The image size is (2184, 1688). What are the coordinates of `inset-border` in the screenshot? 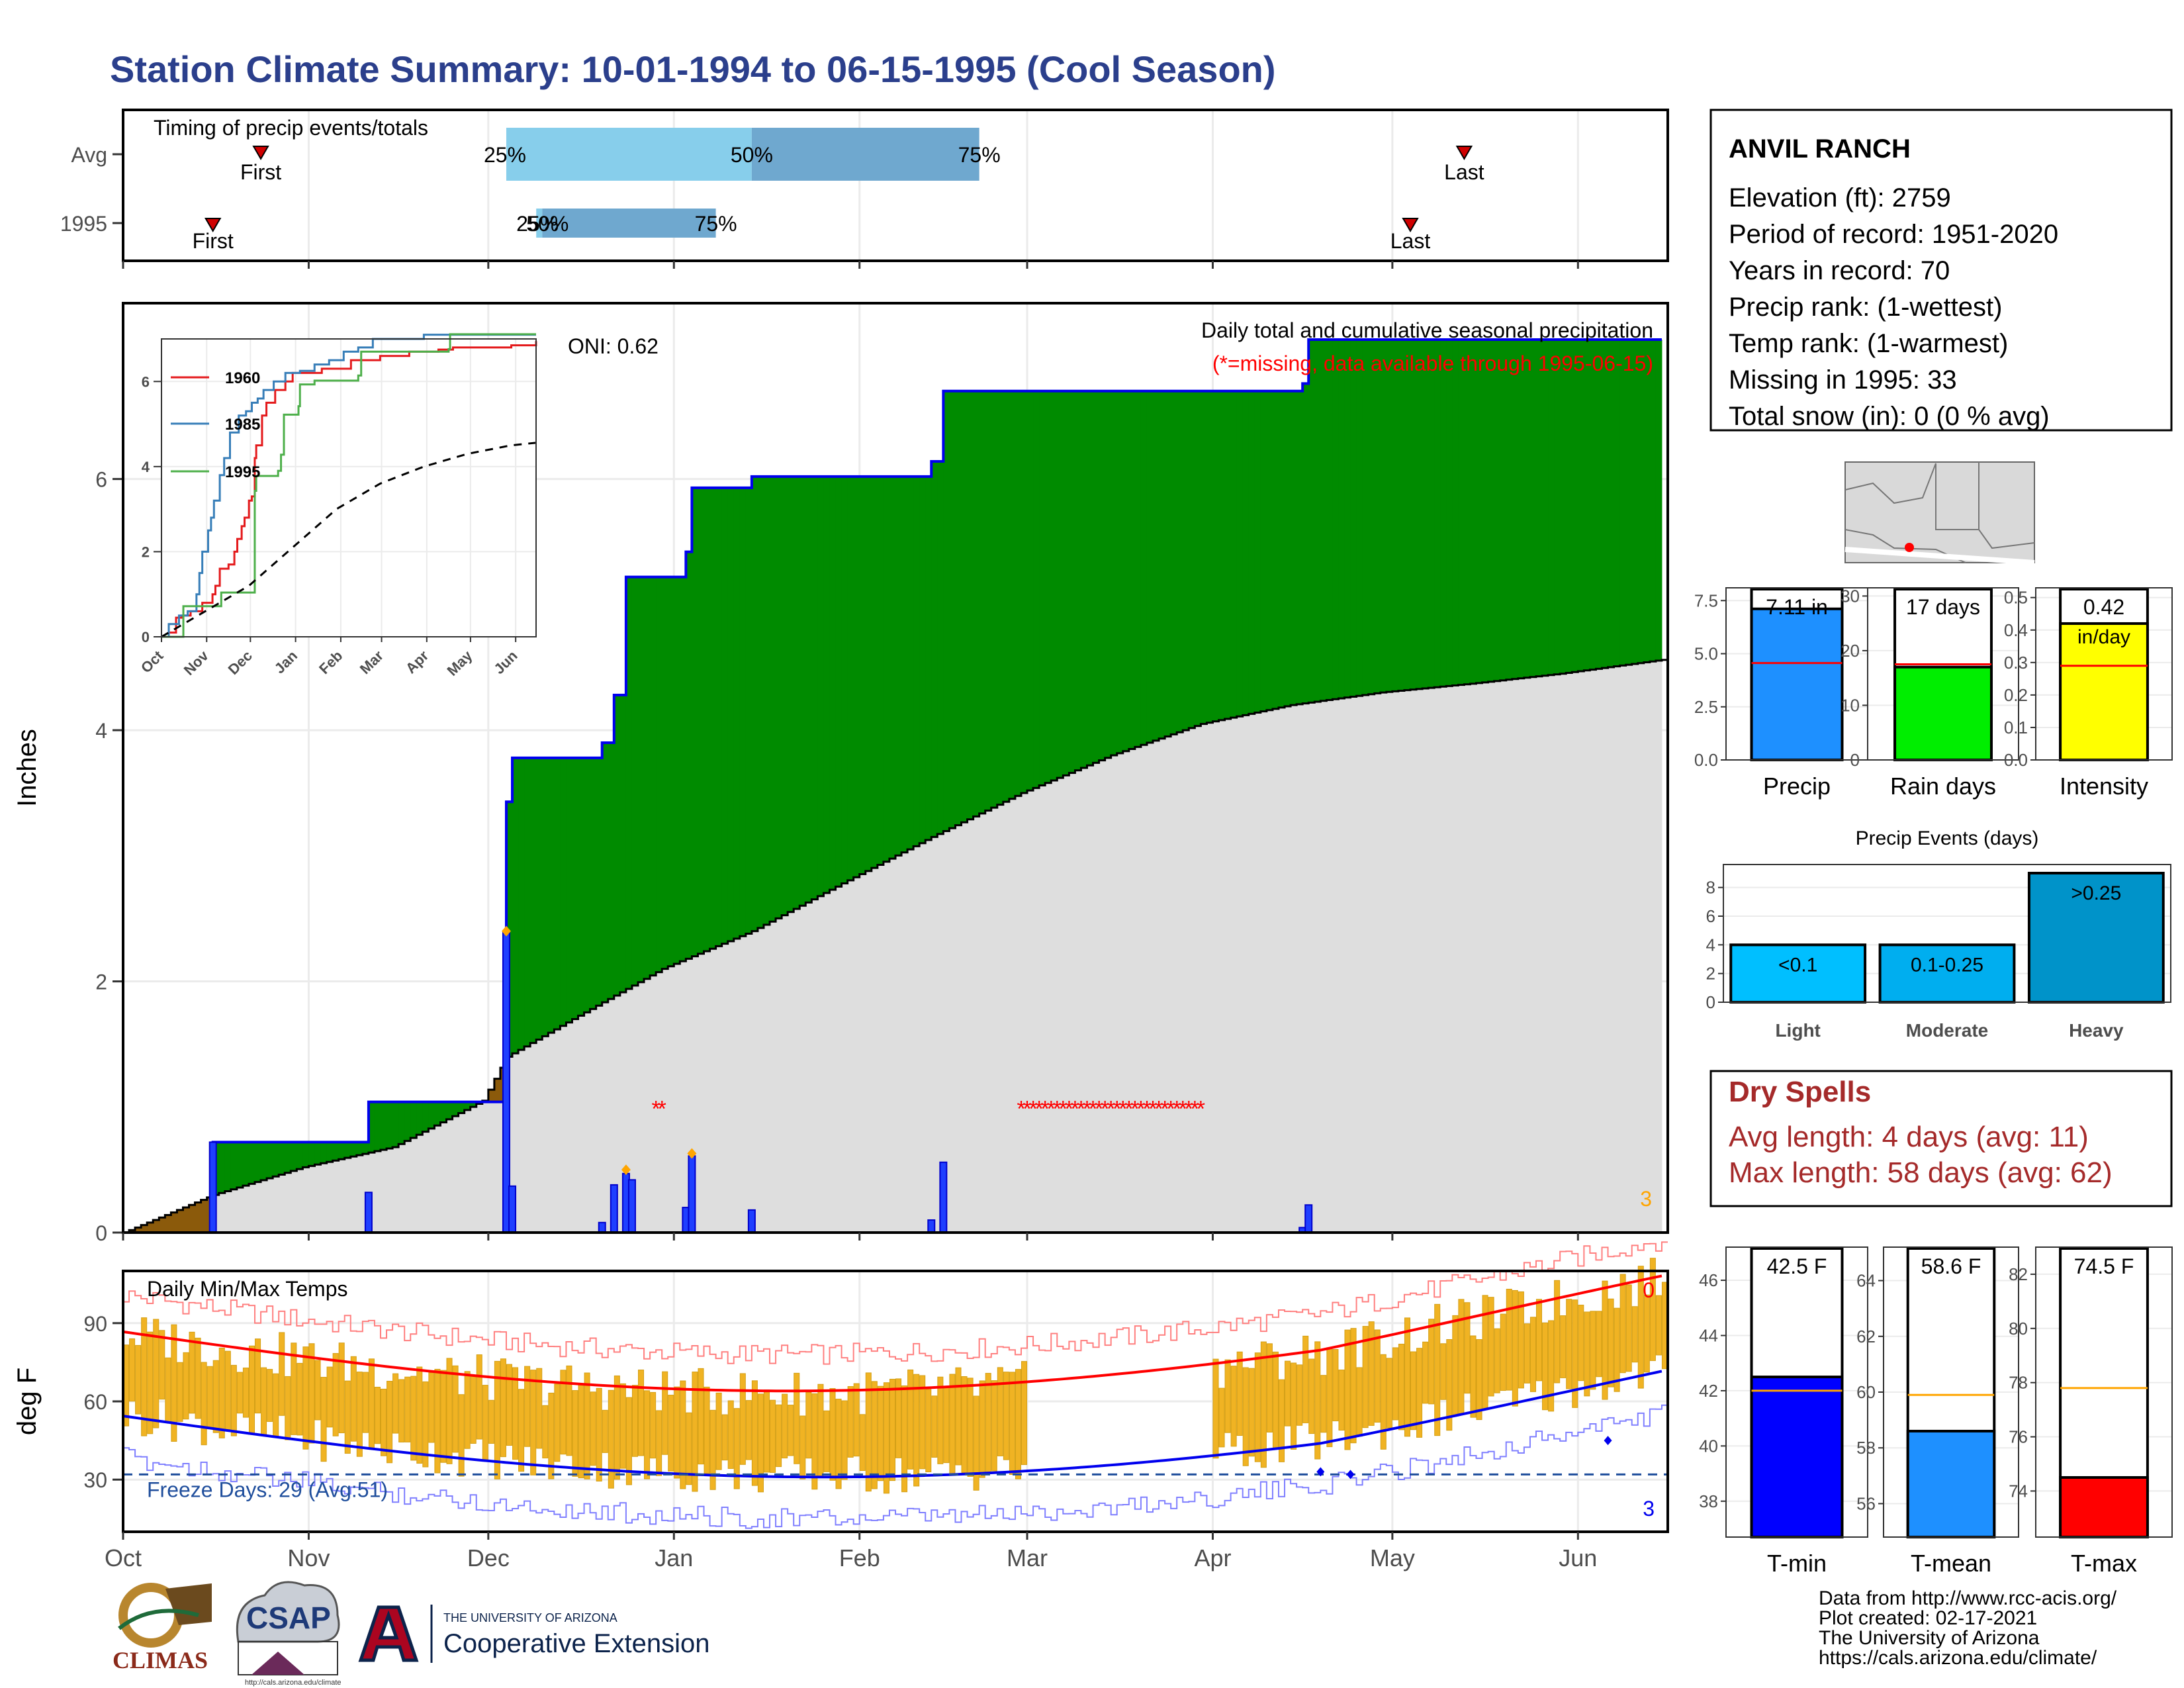 It's located at (349, 487).